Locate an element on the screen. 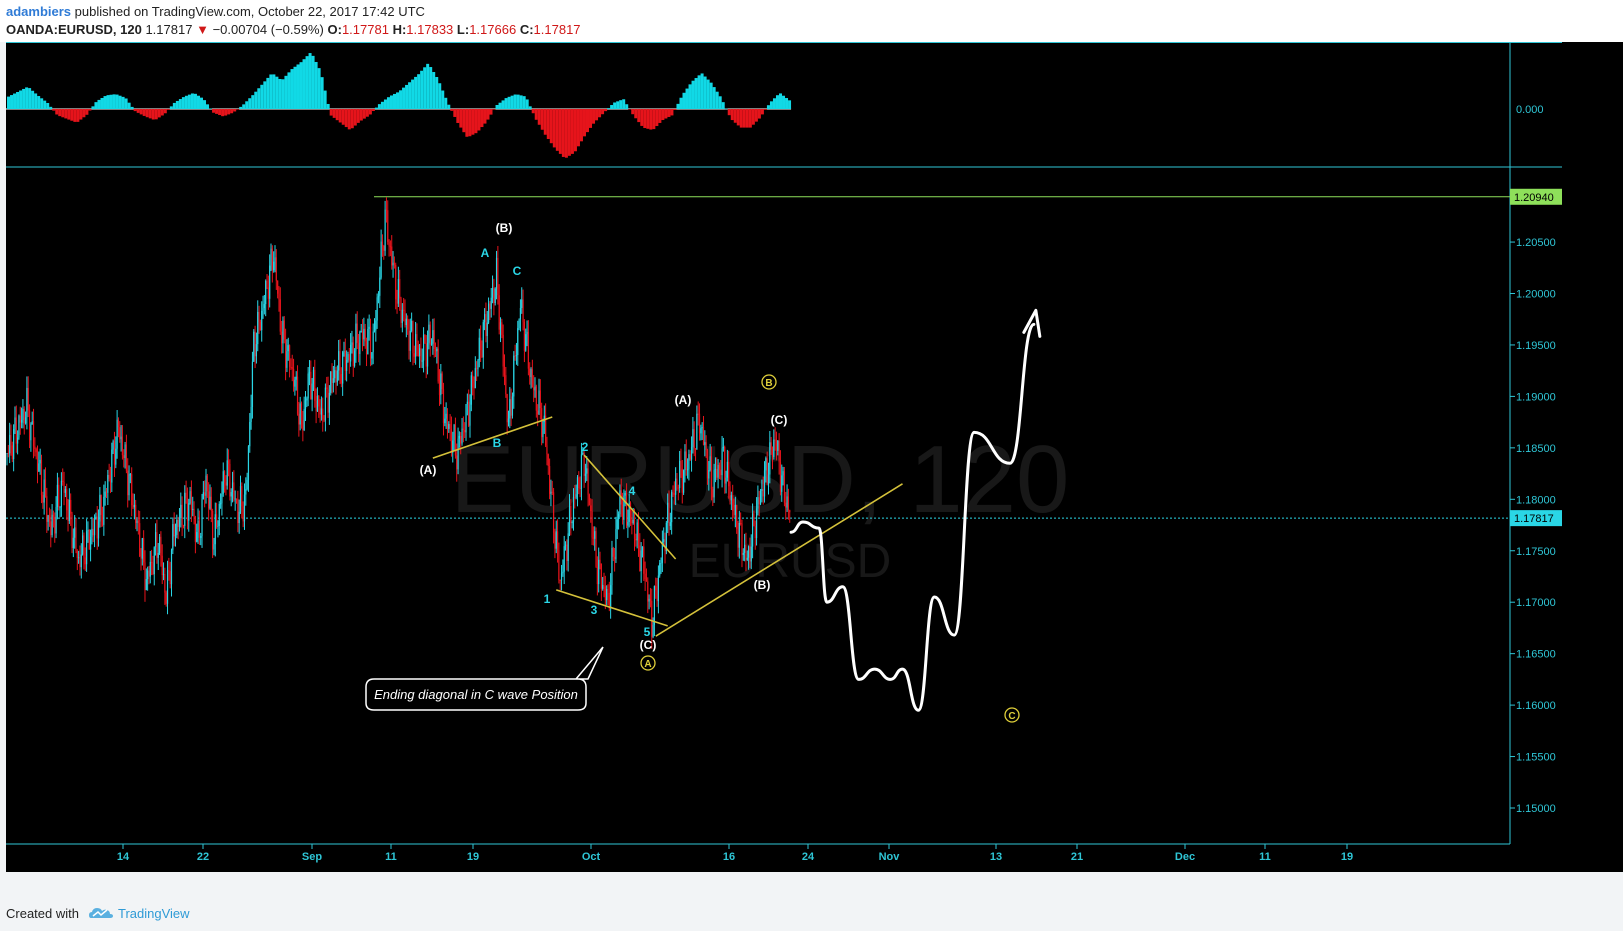 This screenshot has height=931, width=1623. tradingview-link: TradingView is located at coordinates (154, 913).